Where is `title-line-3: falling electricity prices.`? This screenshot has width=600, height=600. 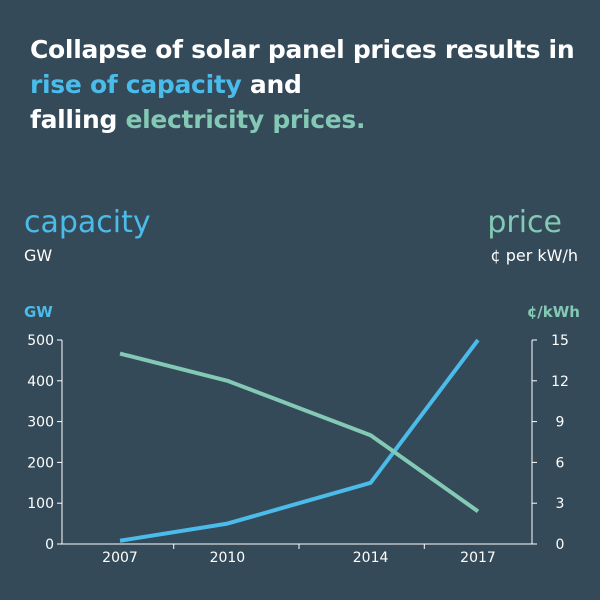
title-line-3: falling electricity prices. is located at coordinates (310, 119).